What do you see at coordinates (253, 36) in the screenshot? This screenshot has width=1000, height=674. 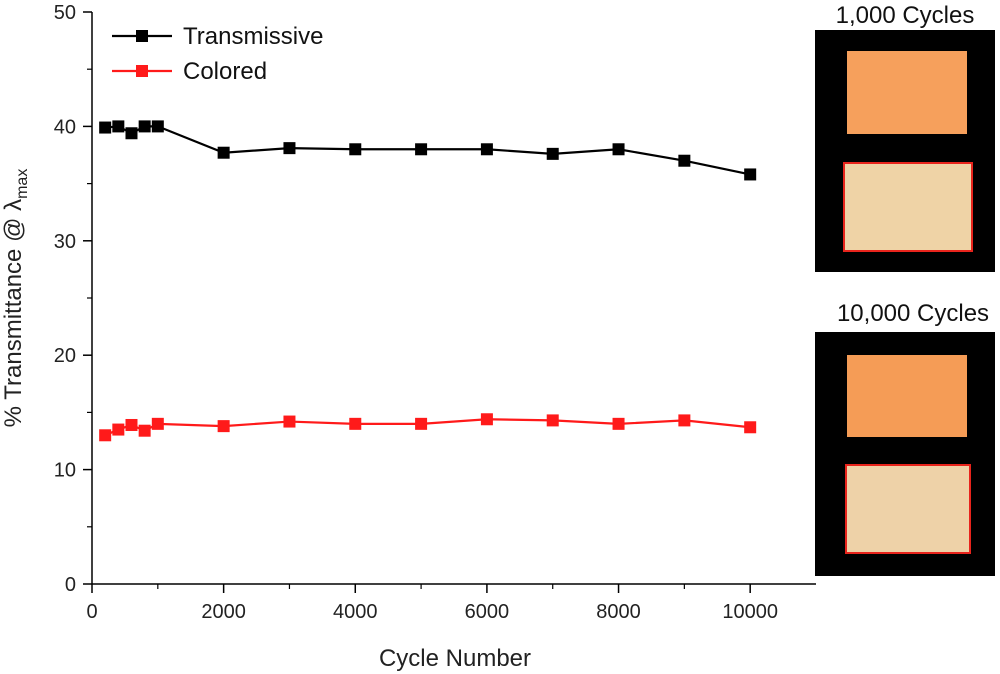 I see `legend-label: Transmissive` at bounding box center [253, 36].